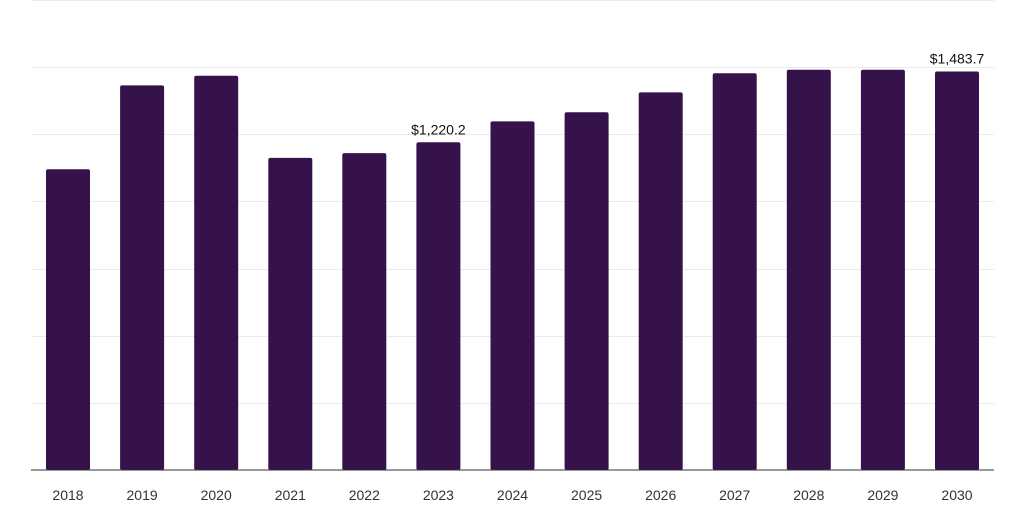 The width and height of the screenshot is (1024, 512). What do you see at coordinates (808, 495) in the screenshot?
I see `x-tick-label: 2028` at bounding box center [808, 495].